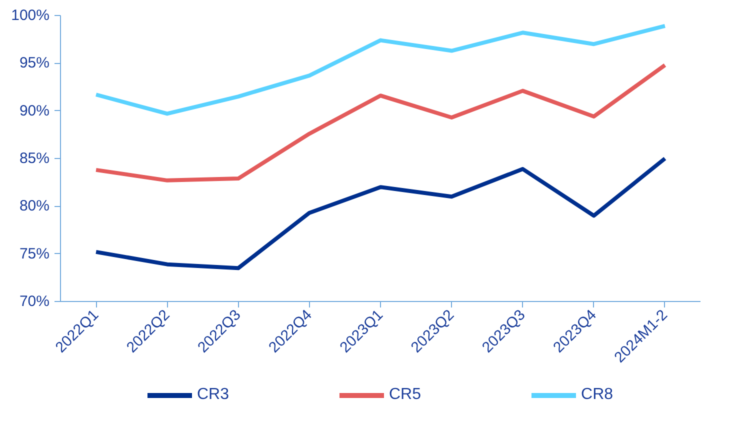  What do you see at coordinates (30, 15) in the screenshot?
I see `y-tick-label: 100%` at bounding box center [30, 15].